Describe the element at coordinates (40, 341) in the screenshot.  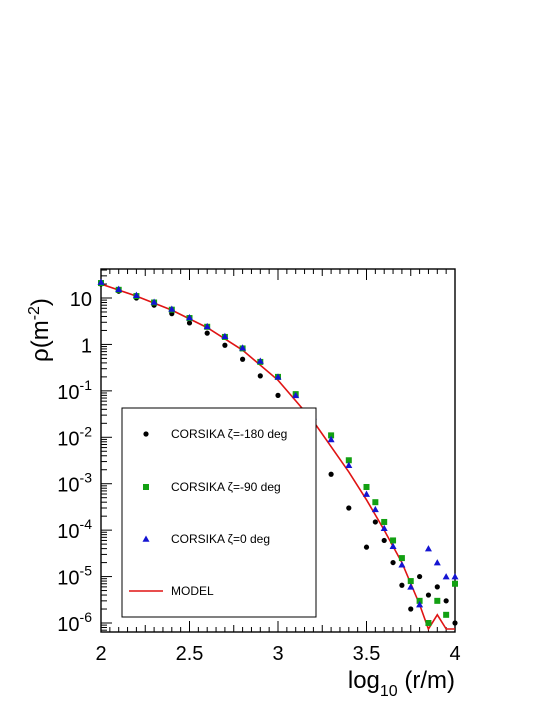
I see `y-axis-title-main: ρ(m` at that location.